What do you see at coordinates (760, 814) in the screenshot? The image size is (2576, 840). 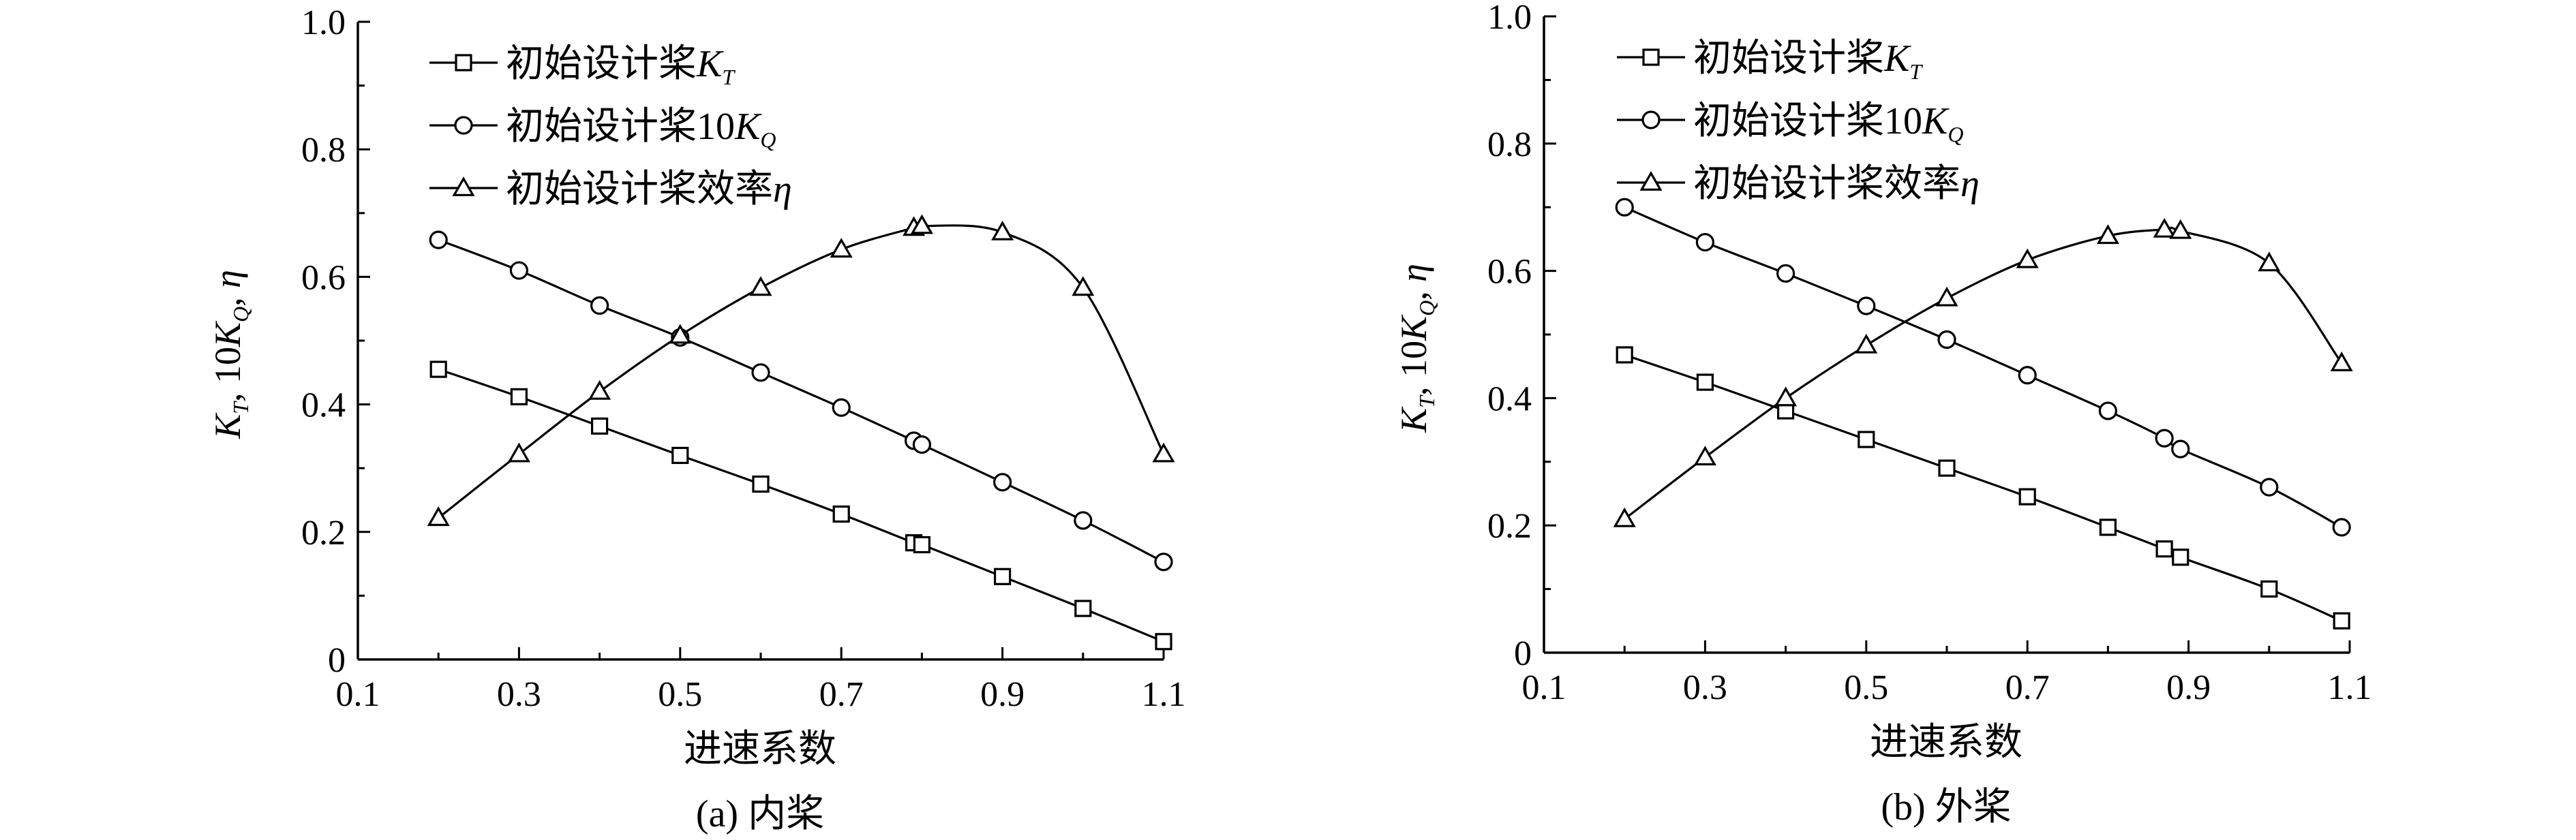 I see `chart-caption: (a) 内桨` at bounding box center [760, 814].